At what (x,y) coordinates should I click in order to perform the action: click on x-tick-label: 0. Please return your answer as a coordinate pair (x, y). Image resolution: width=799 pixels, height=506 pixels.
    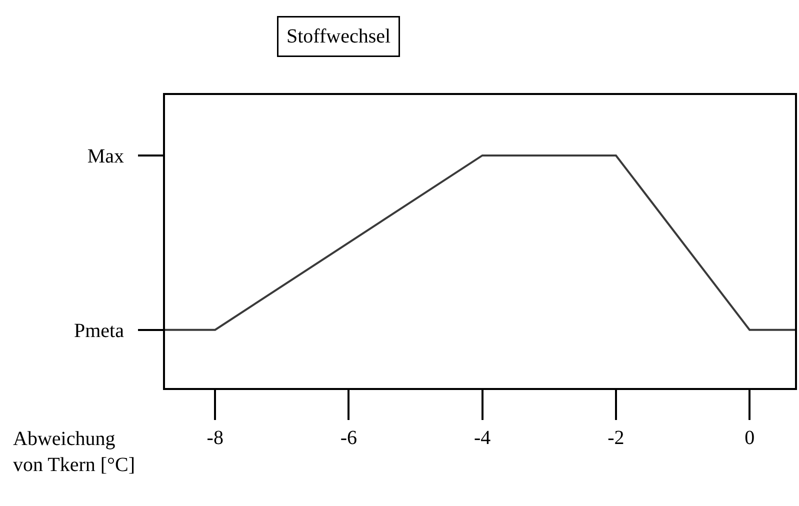
    Looking at the image, I should click on (749, 438).